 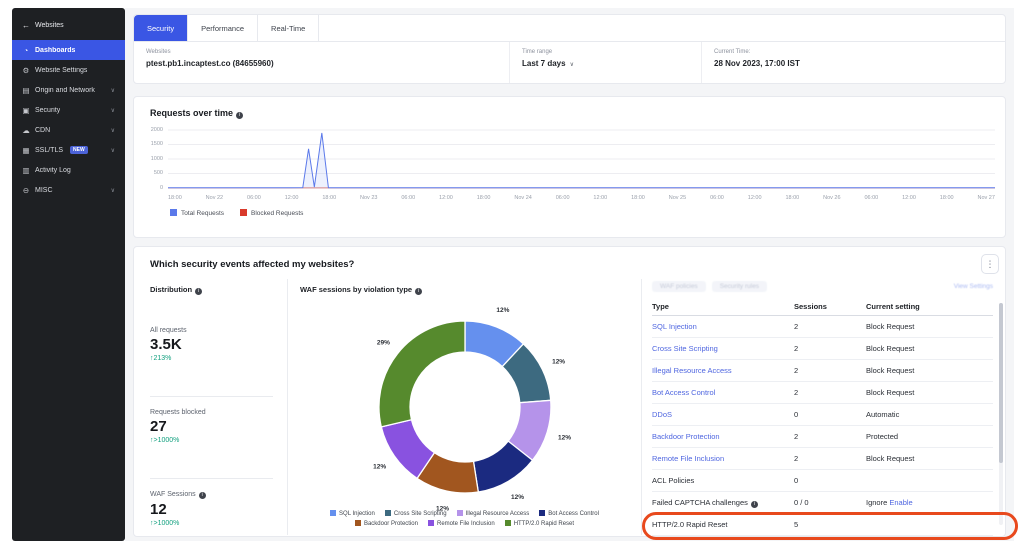 I want to click on x-tick-label: 18:00, so click(x=792, y=198).